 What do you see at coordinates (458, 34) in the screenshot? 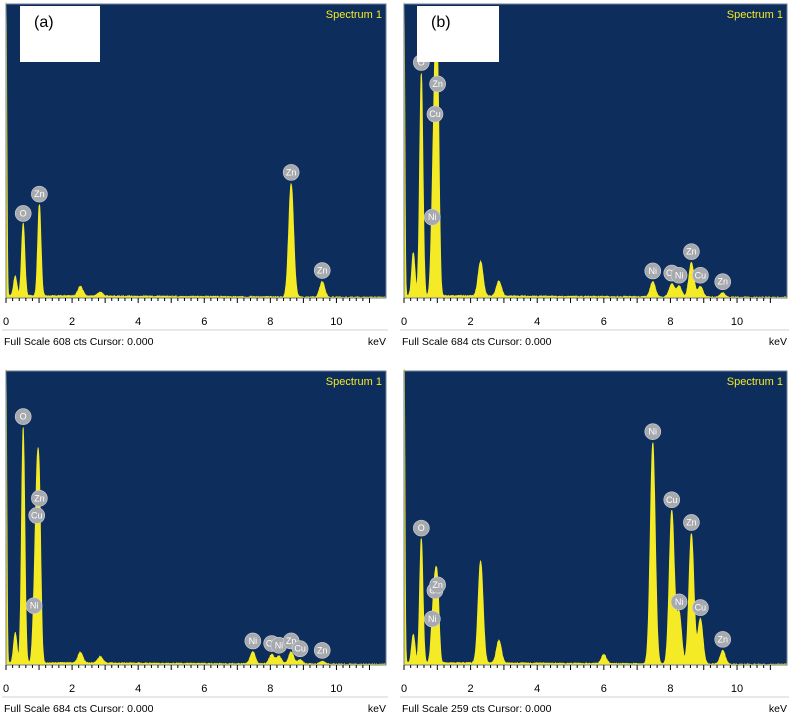
I see `panel-label-b: (b)` at bounding box center [458, 34].